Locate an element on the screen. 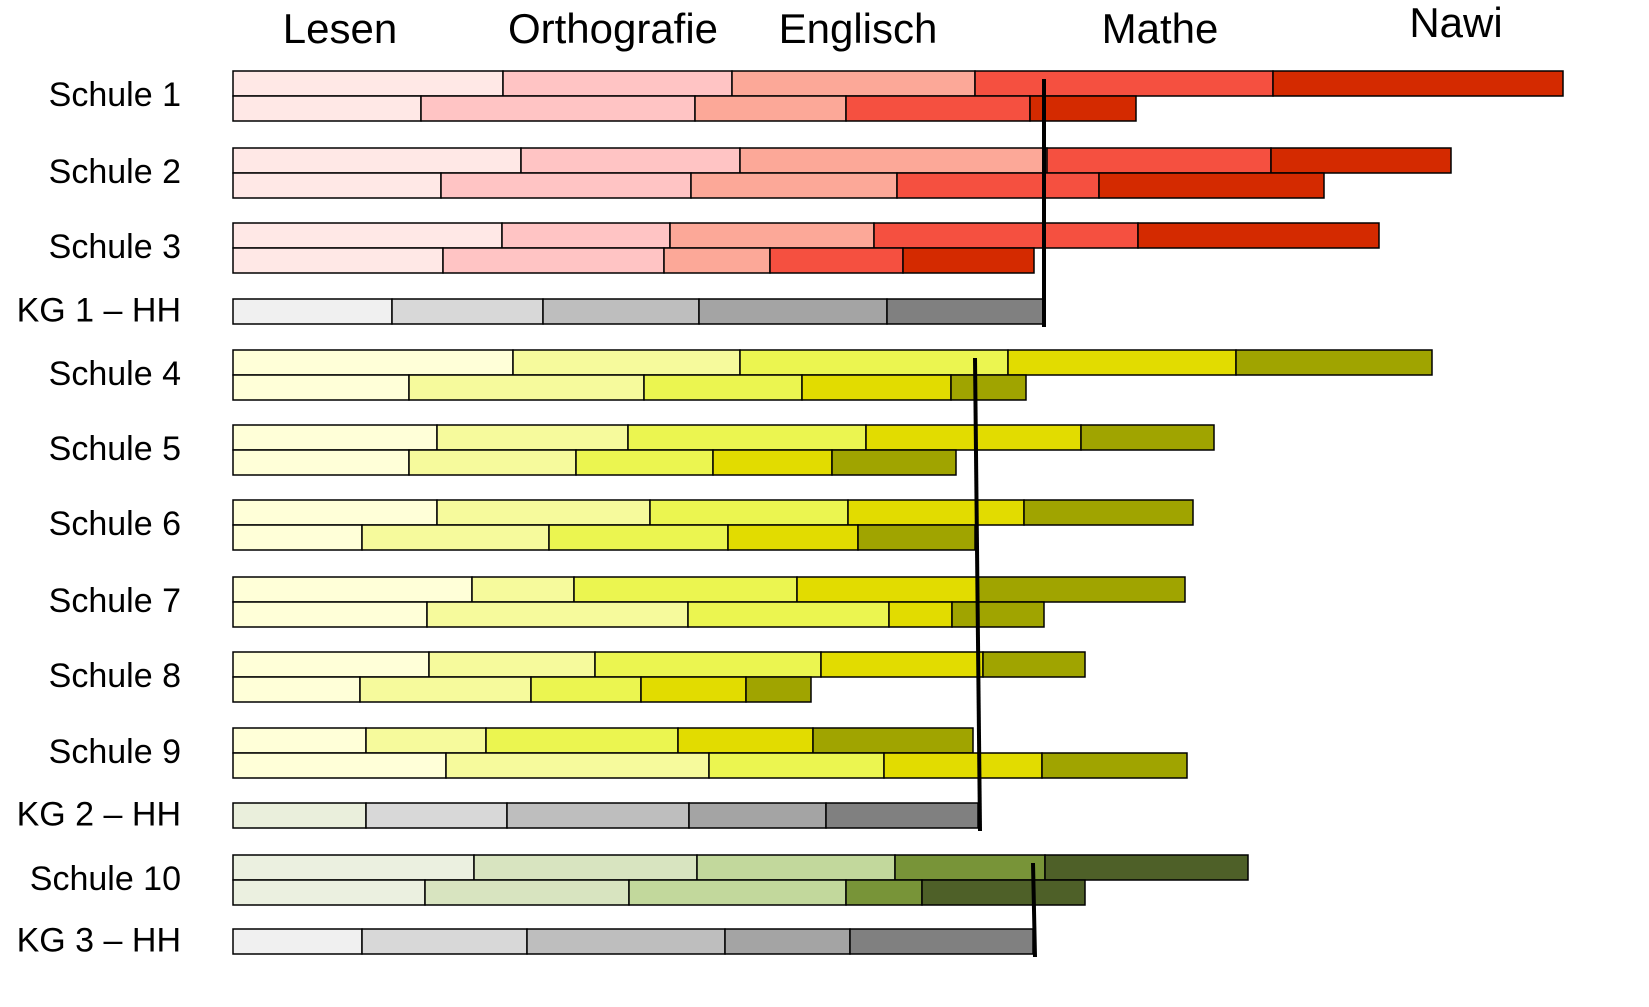  row-label: Schule 8 is located at coordinates (115, 676).